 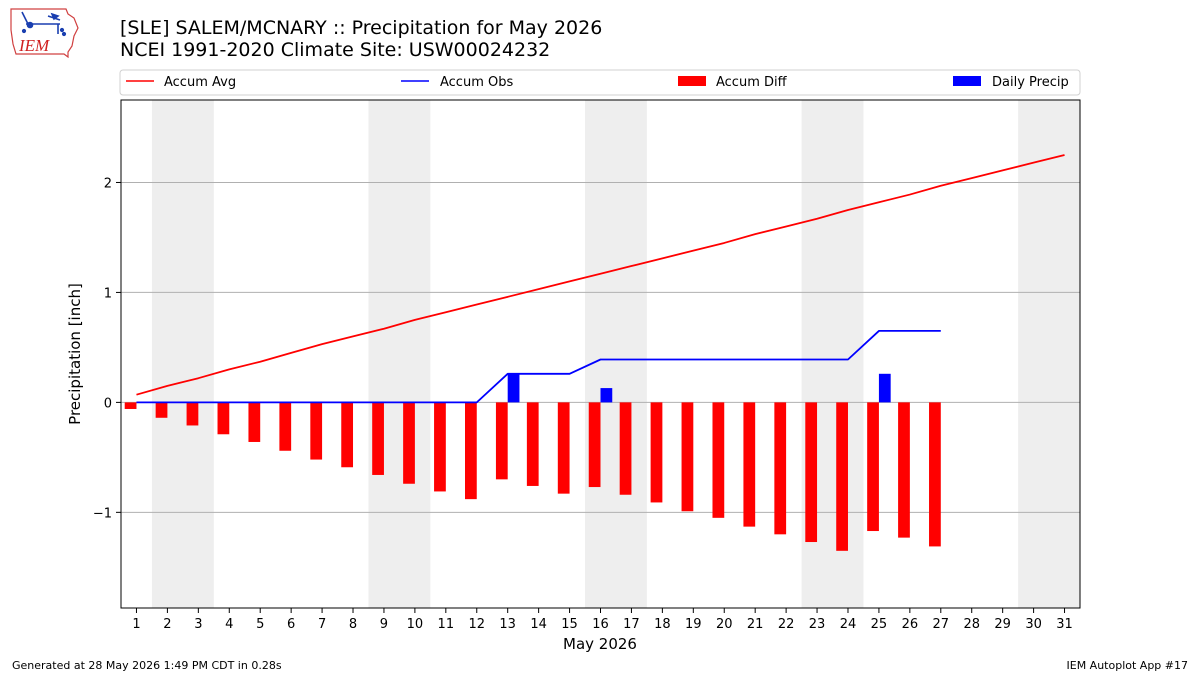 What do you see at coordinates (971, 624) in the screenshot?
I see `x-tick-label: 28` at bounding box center [971, 624].